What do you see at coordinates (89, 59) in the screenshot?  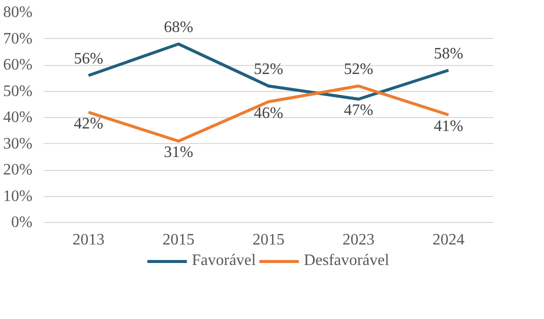 I see `data-label: 56%` at bounding box center [89, 59].